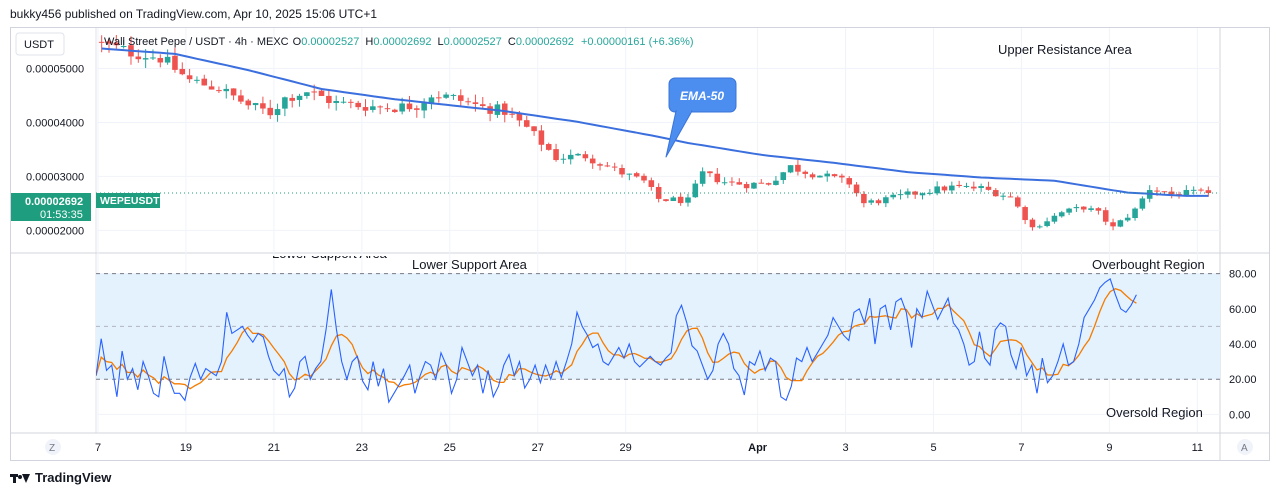 The width and height of the screenshot is (1281, 496). What do you see at coordinates (55, 150) in the screenshot?
I see `price-axis: 0.00005000 0.00004000 0.00003000 0.00002000` at bounding box center [55, 150].